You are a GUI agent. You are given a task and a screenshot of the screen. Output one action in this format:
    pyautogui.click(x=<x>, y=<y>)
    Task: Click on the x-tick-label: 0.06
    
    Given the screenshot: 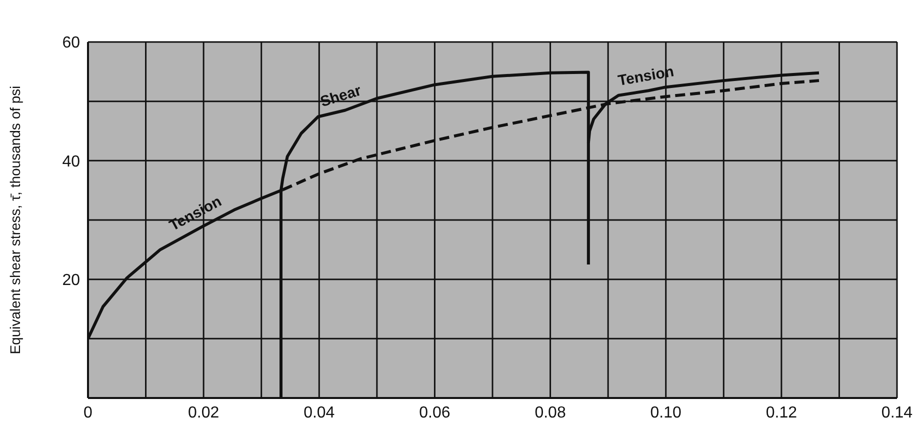 What is the action you would take?
    pyautogui.click(x=434, y=413)
    